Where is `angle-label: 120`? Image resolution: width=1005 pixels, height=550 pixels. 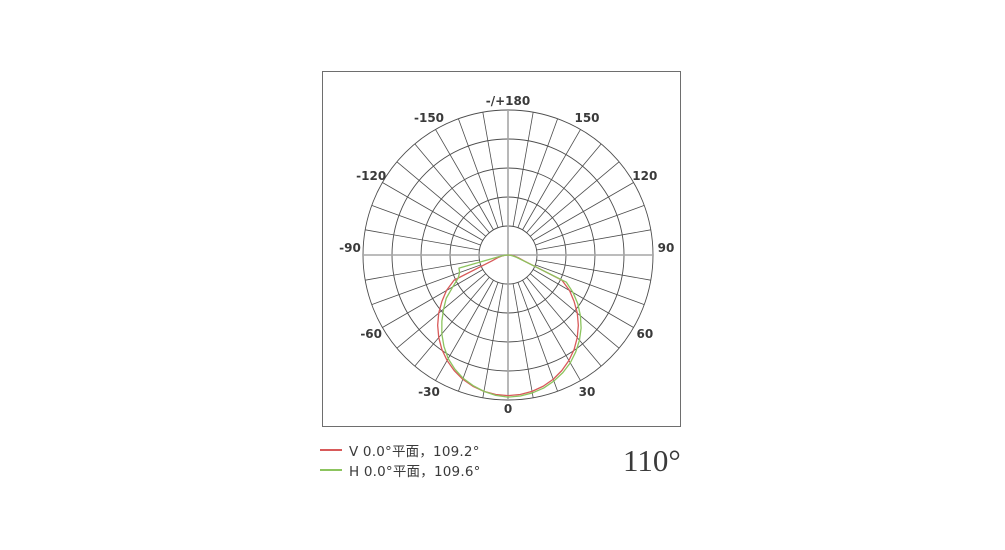 angle-label: 120 is located at coordinates (644, 176).